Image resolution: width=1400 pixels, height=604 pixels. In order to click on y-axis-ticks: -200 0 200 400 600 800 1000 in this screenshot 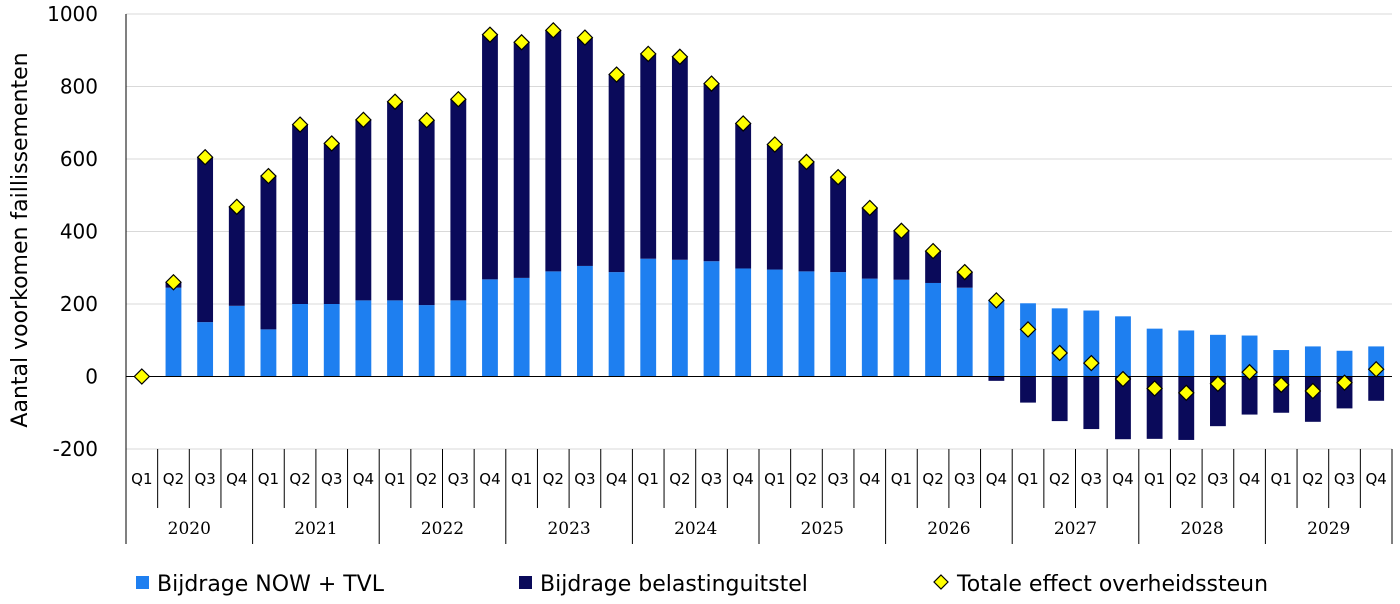, I will do `click(72, 231)`.